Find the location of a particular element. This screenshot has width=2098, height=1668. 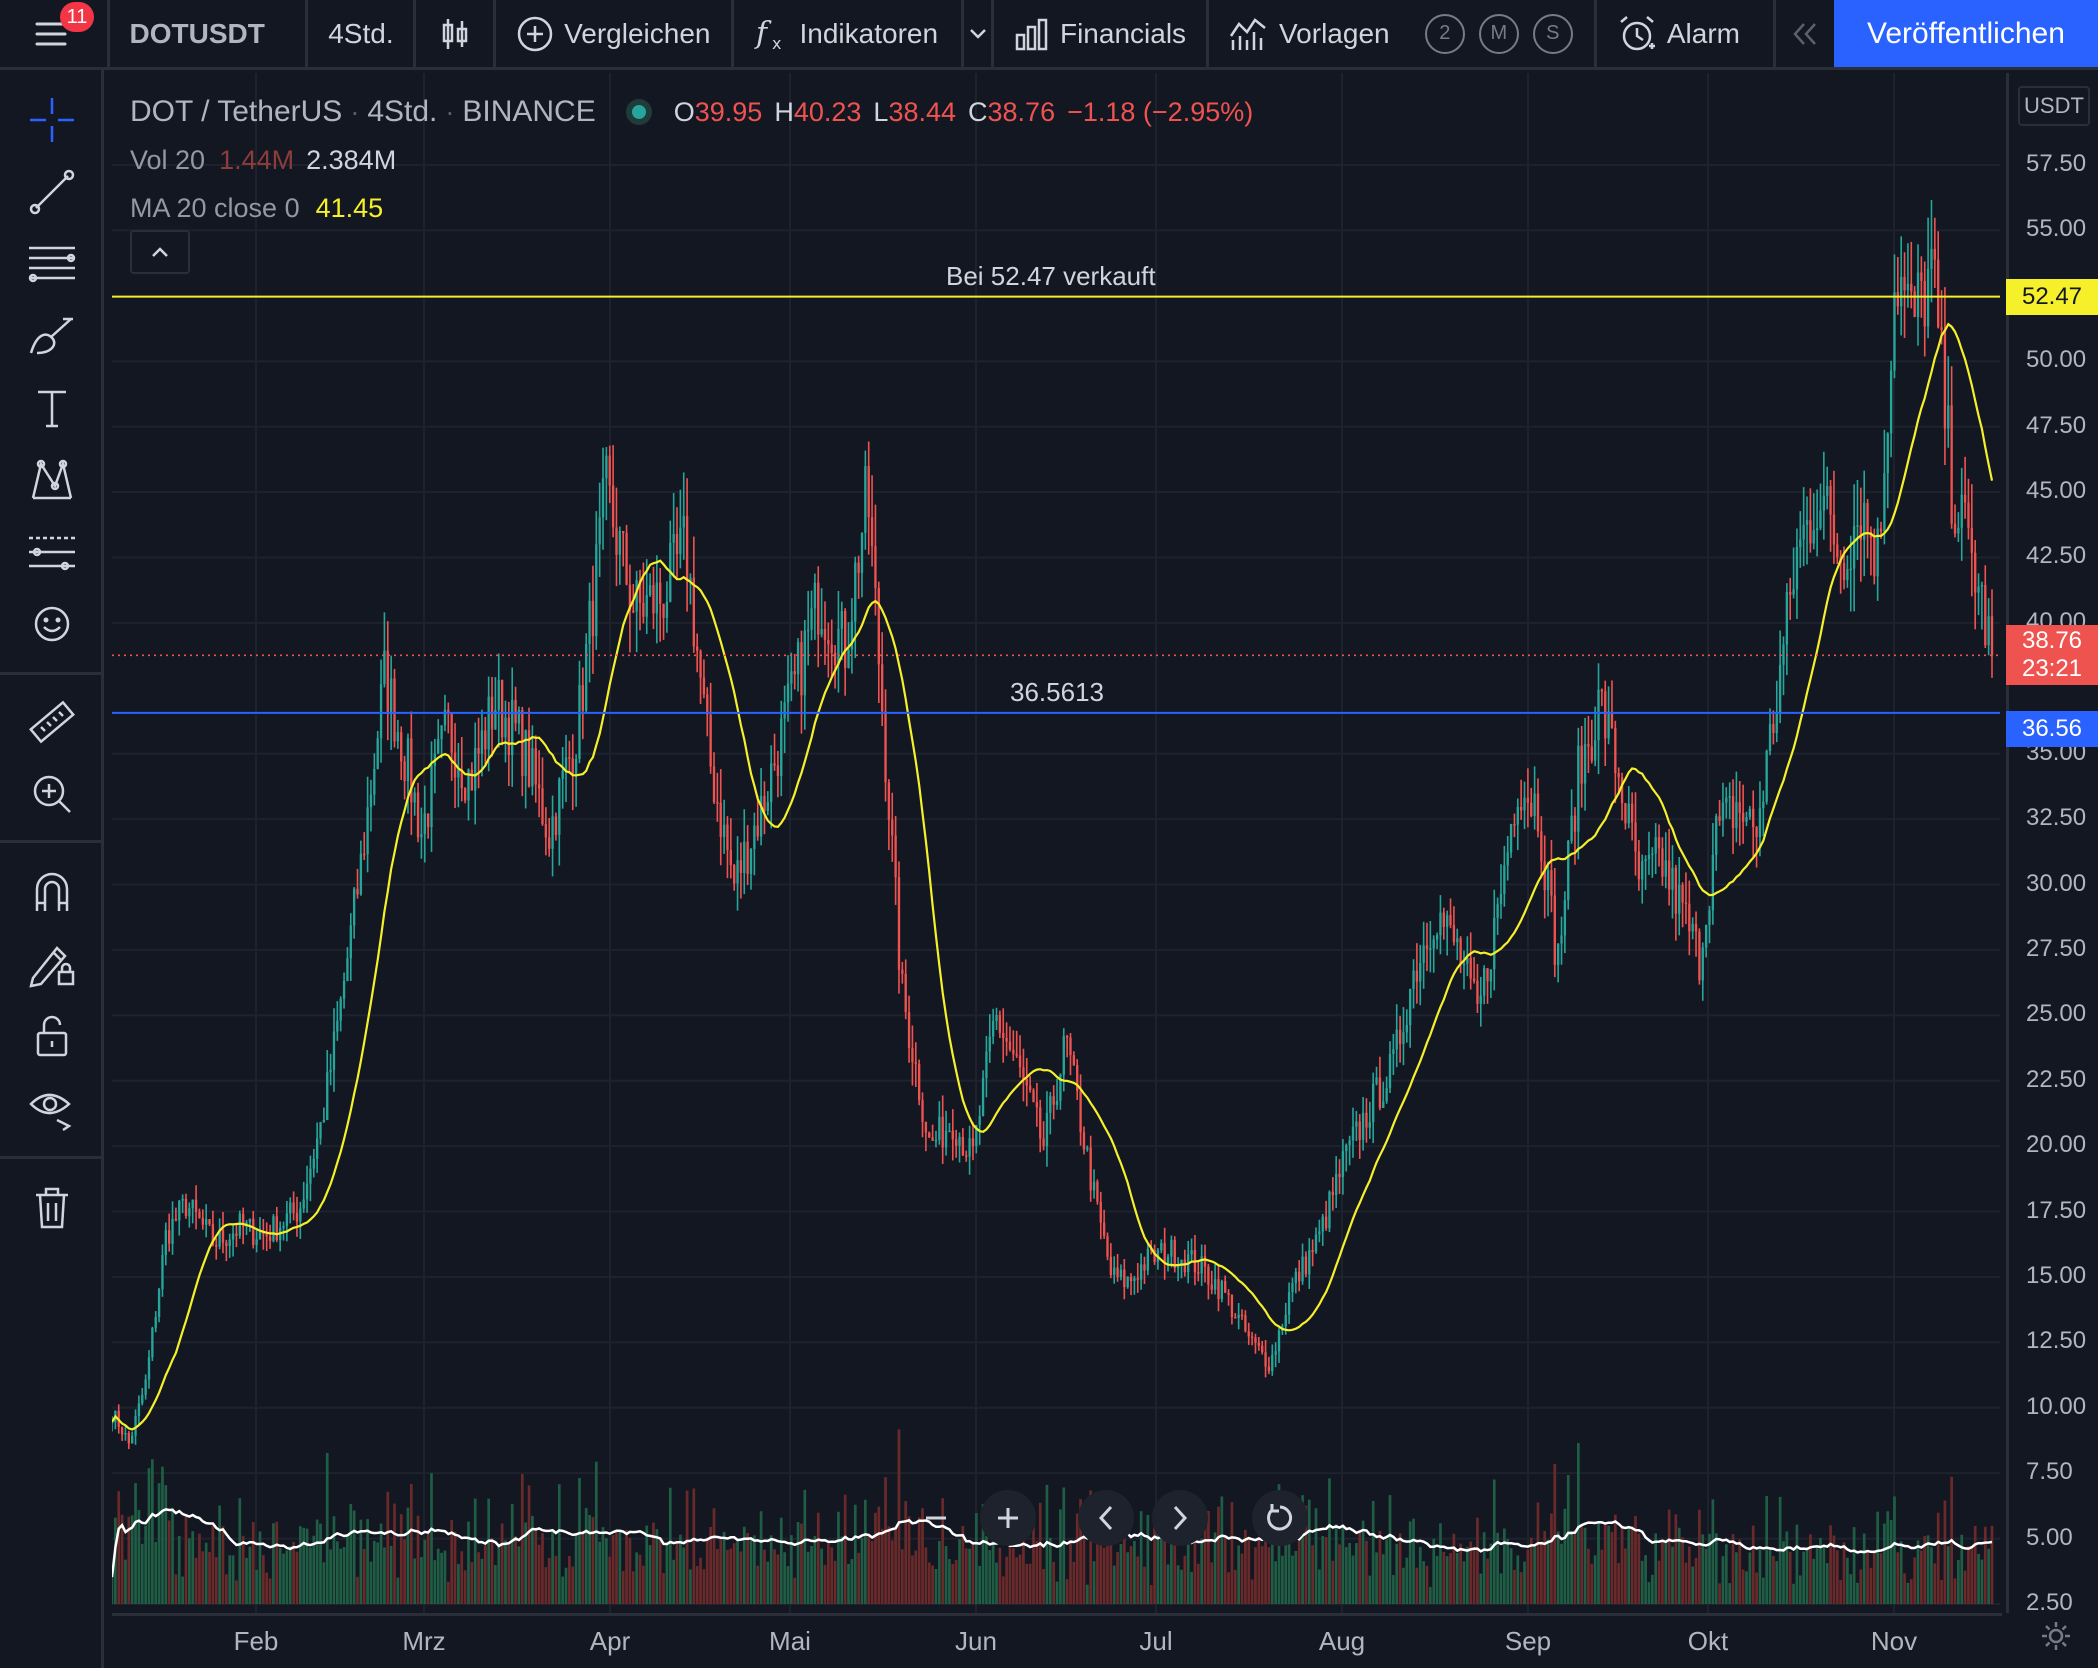

collapse-toolbar-button is located at coordinates (1805, 33).